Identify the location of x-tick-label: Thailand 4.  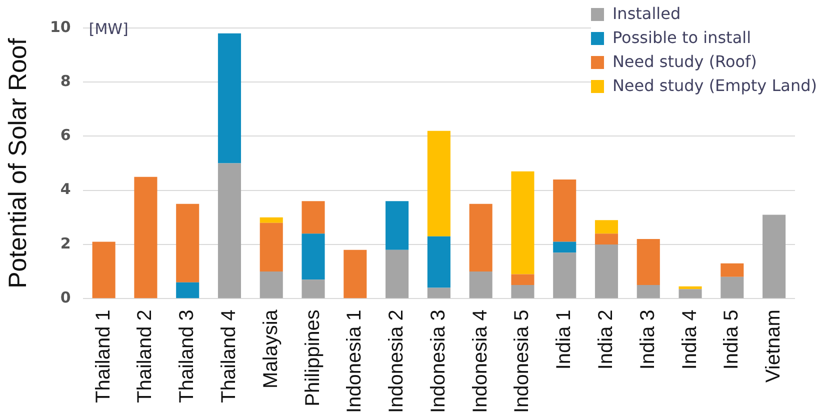
(229, 356).